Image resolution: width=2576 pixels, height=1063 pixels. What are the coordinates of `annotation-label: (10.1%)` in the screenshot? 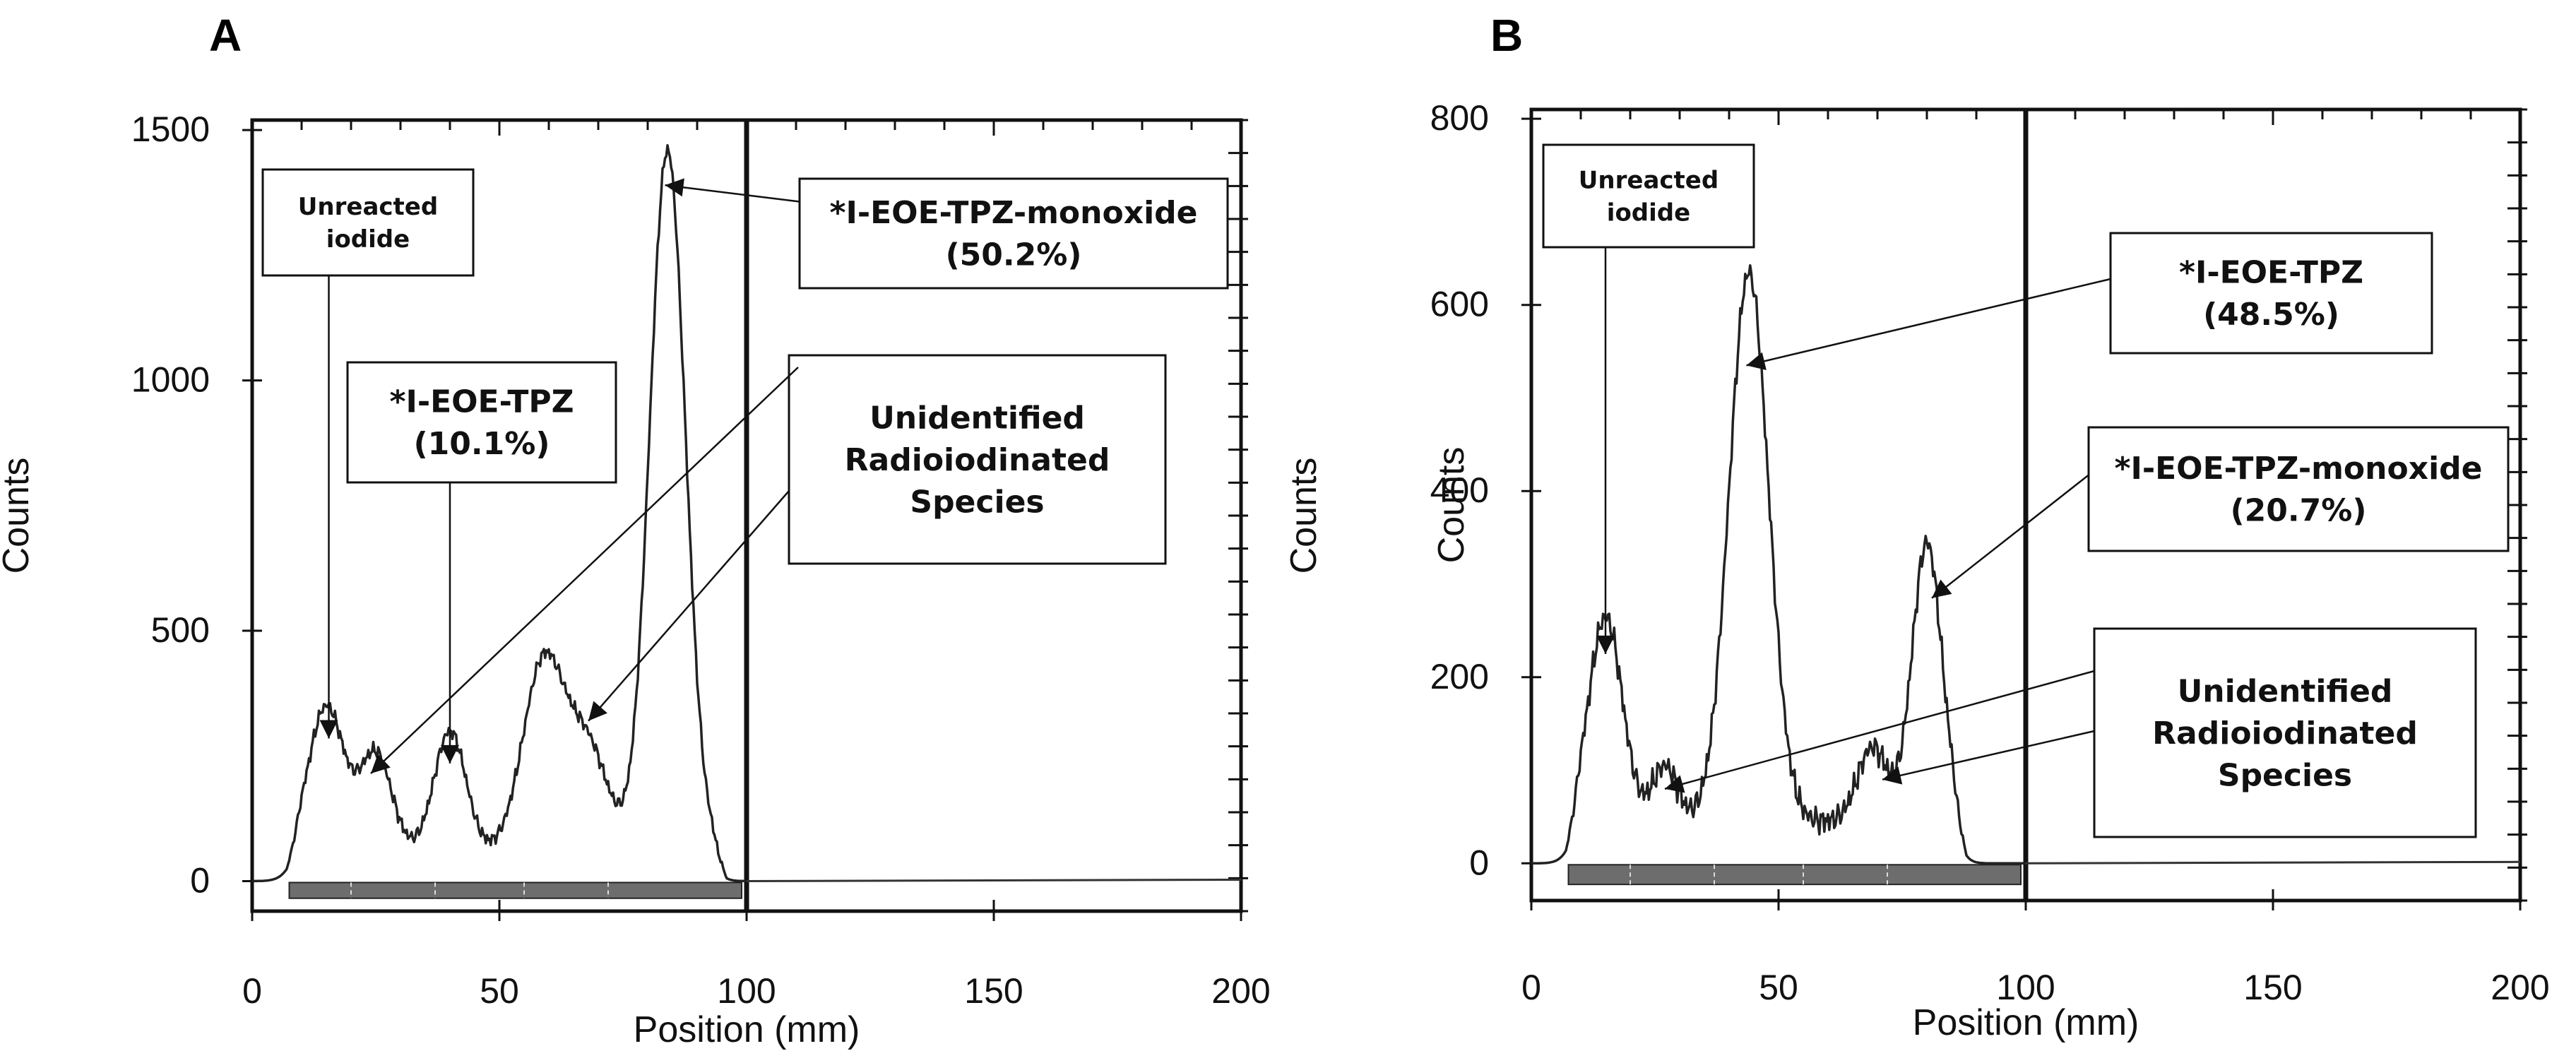 It's located at (482, 444).